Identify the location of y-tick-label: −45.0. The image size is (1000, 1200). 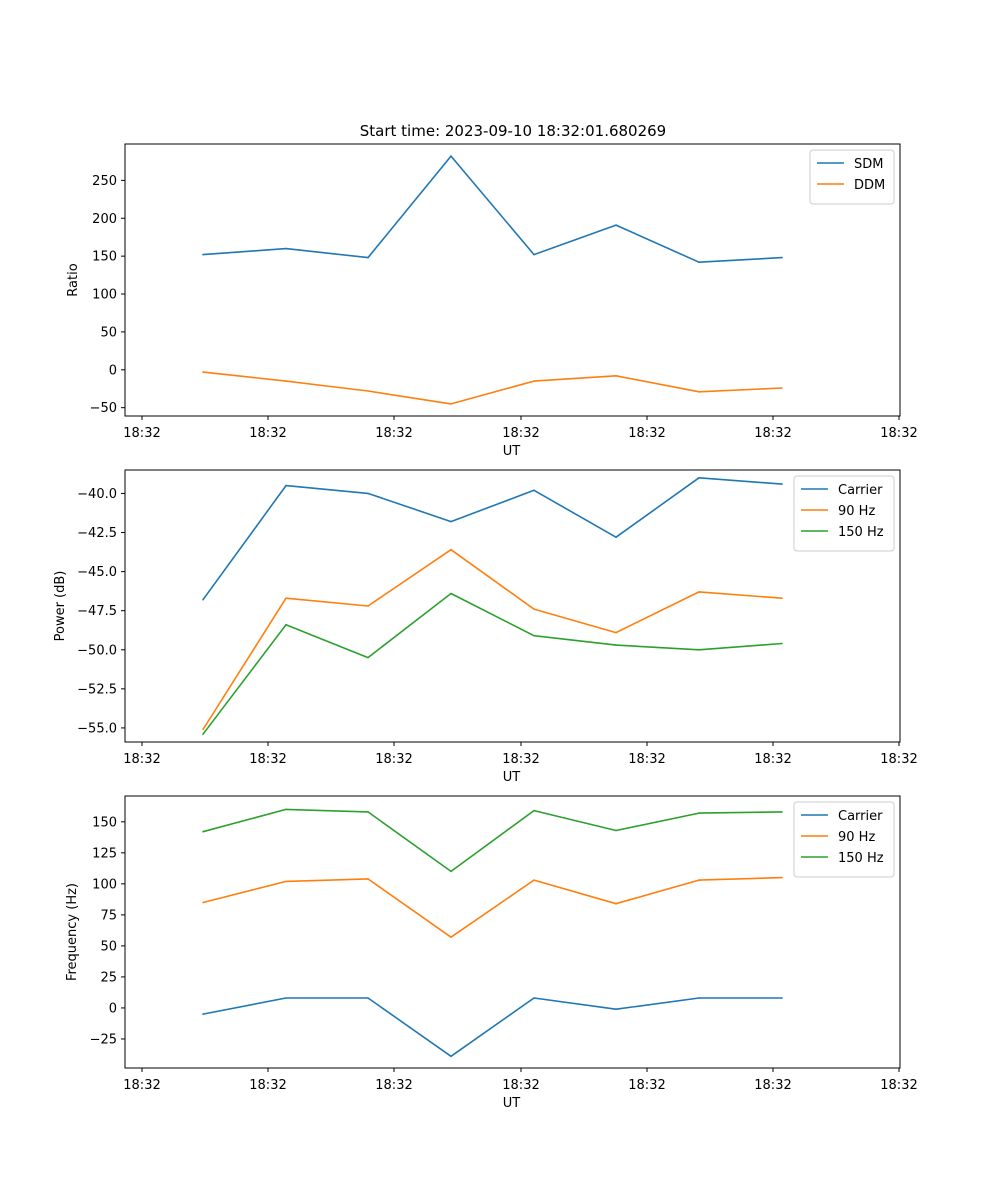
(97, 572).